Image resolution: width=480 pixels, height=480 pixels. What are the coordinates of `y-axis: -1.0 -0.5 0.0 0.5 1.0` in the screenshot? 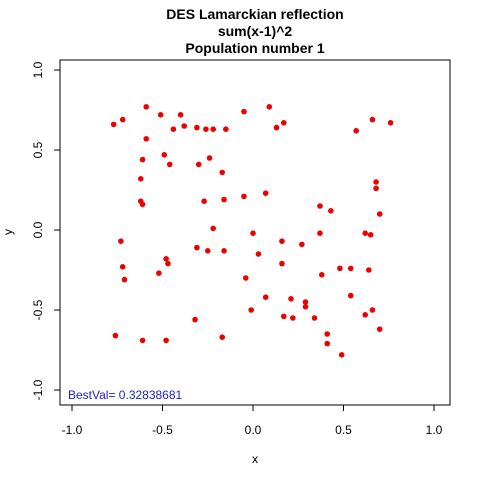 It's located at (46, 230).